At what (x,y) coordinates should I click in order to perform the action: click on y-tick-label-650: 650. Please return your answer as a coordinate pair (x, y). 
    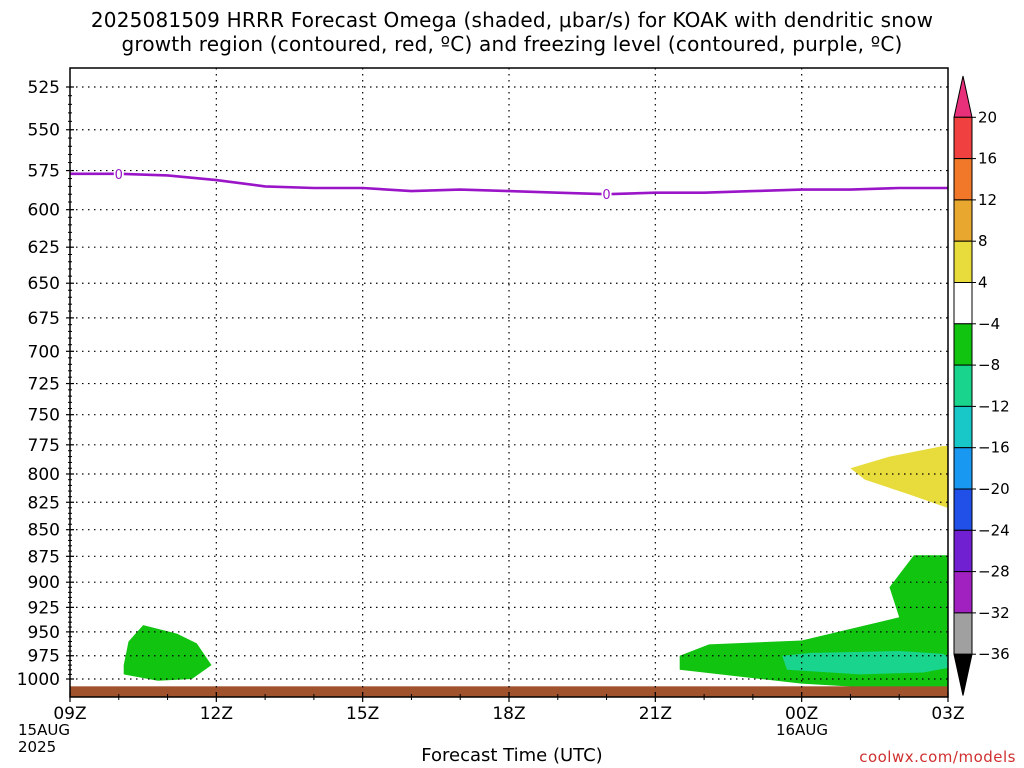
    Looking at the image, I should click on (44, 284).